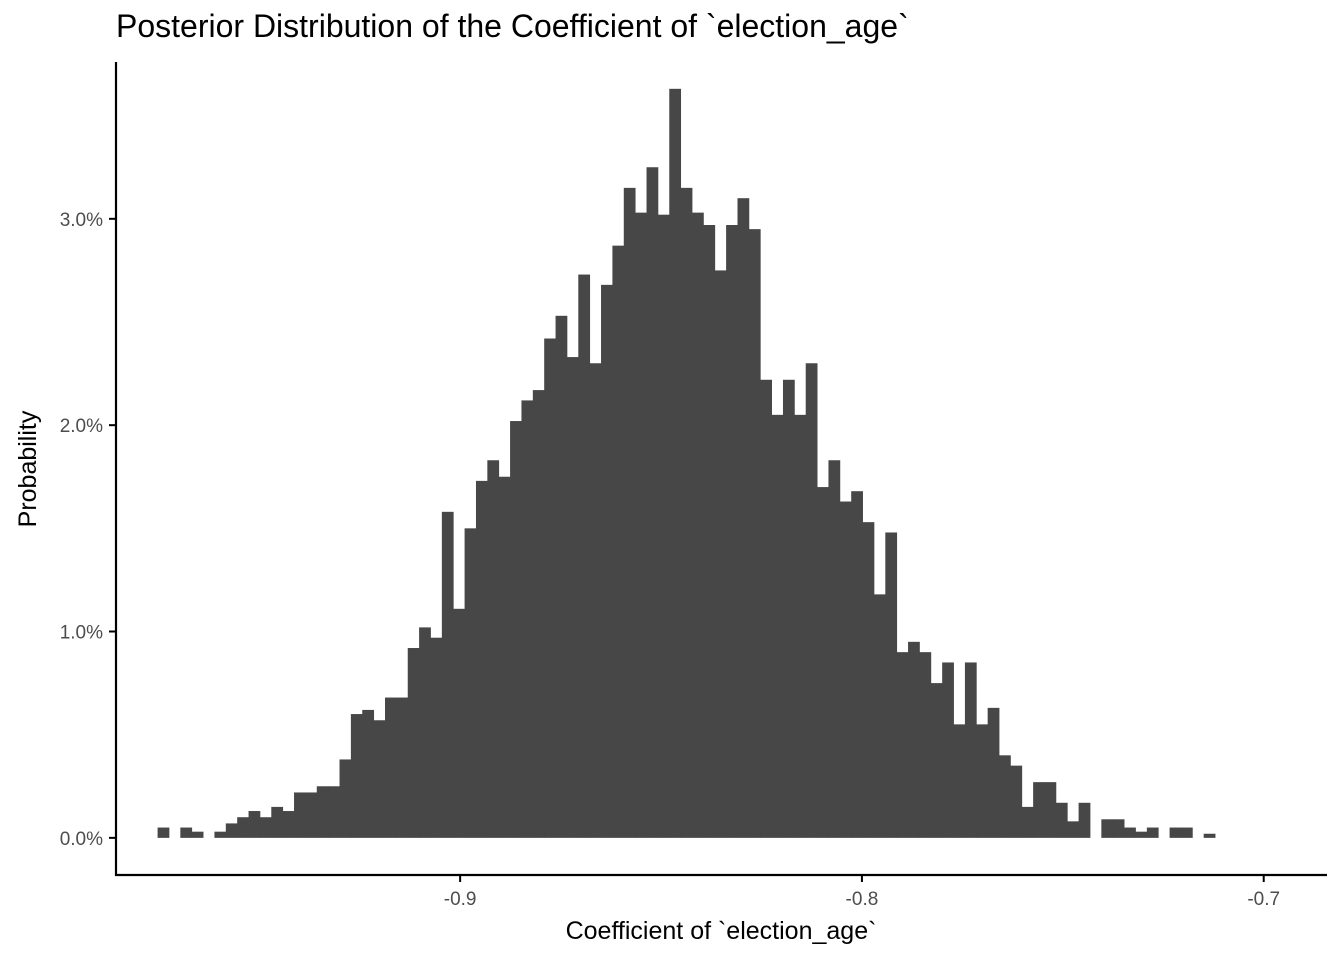 This screenshot has width=1344, height=960. Describe the element at coordinates (81, 633) in the screenshot. I see `y-tick-label: 1.0%` at that location.